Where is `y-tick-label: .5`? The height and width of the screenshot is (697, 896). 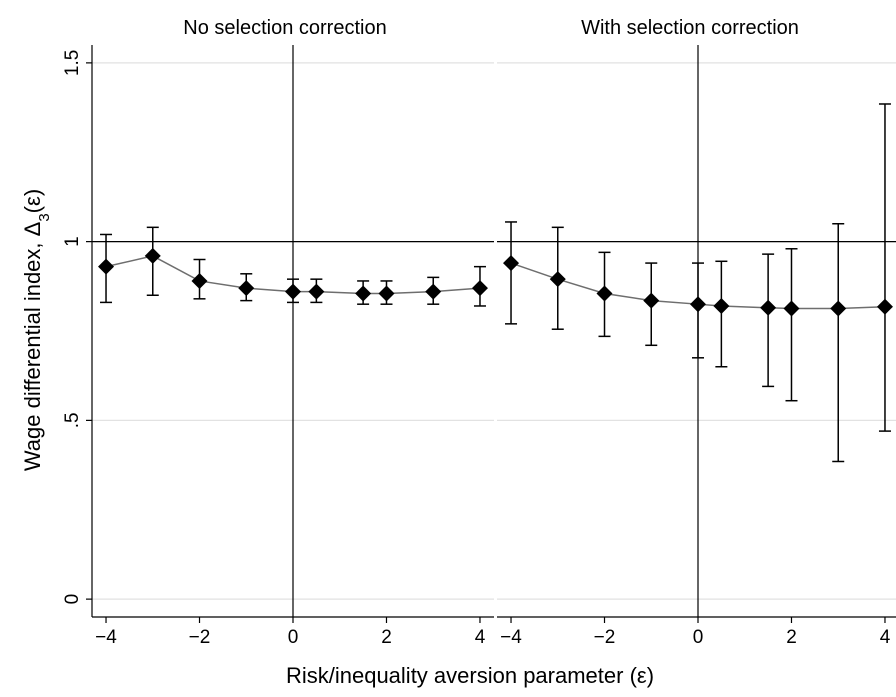
y-tick-label: .5 is located at coordinates (72, 420).